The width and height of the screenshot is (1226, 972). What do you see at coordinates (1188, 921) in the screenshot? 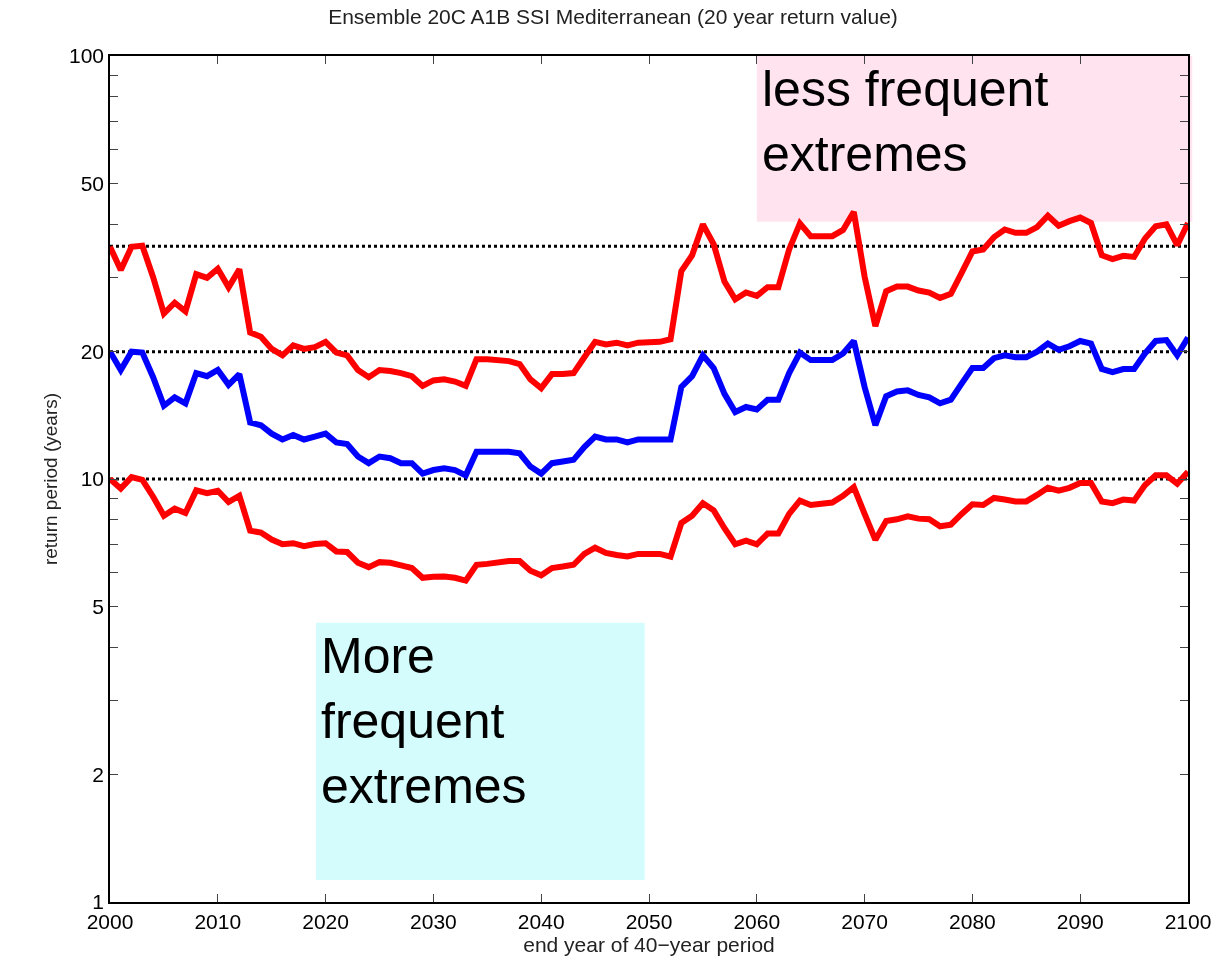
I see `x-tick-label: 2100` at bounding box center [1188, 921].